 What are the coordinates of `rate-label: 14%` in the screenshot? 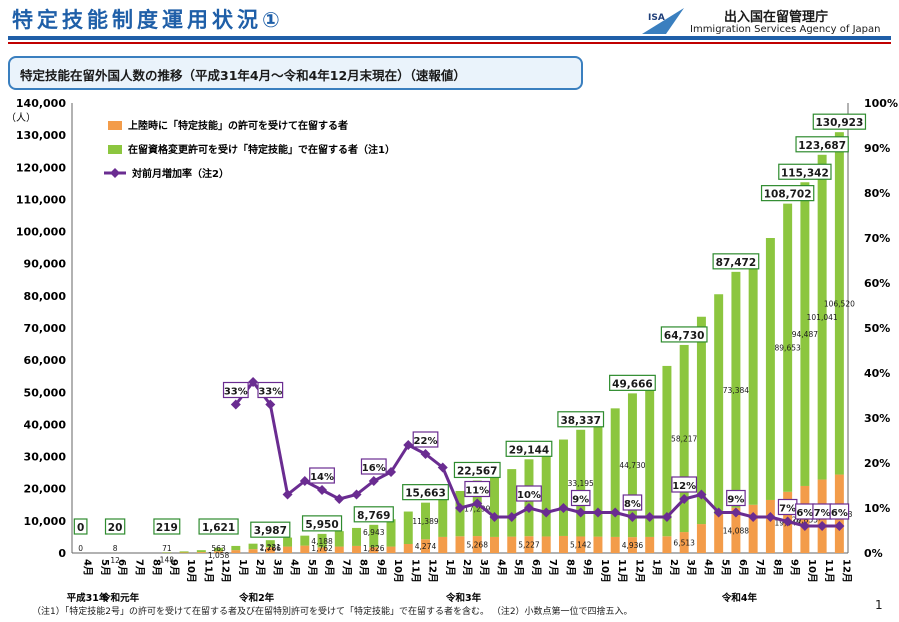 It's located at (322, 477).